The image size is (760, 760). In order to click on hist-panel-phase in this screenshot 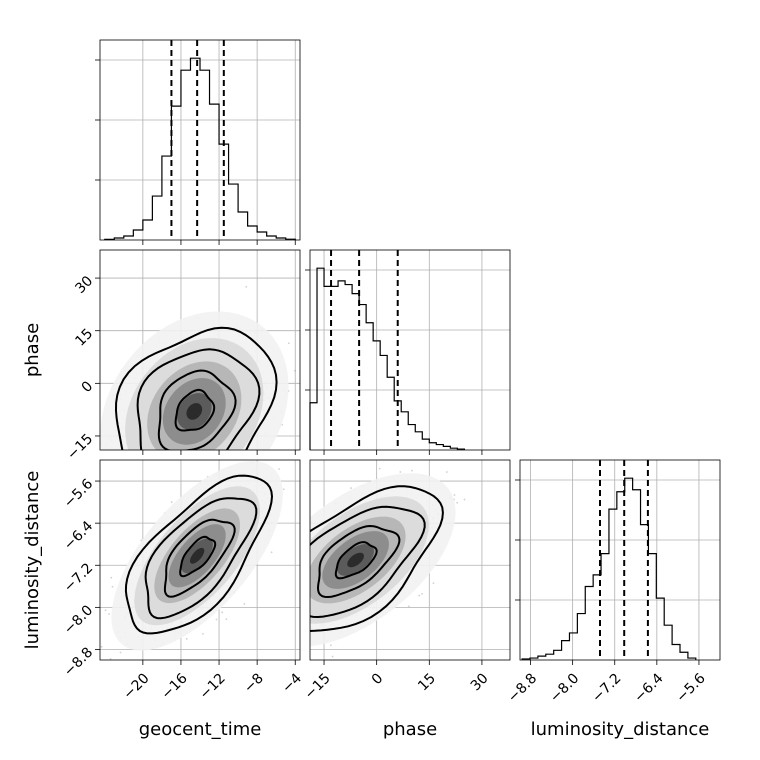, I will do `click(408, 350)`.